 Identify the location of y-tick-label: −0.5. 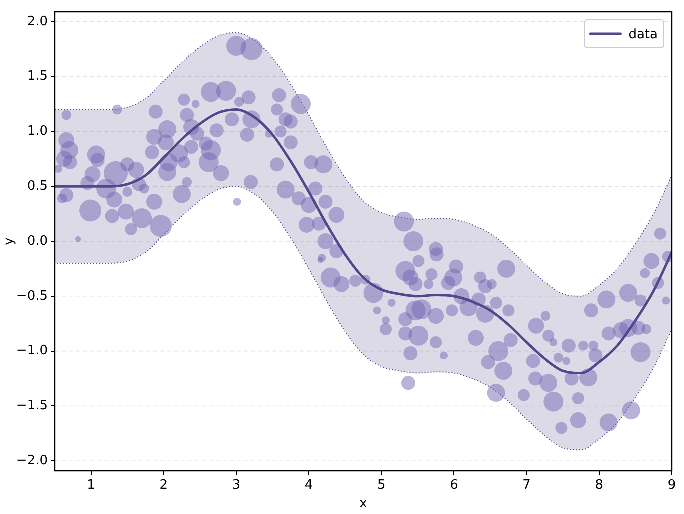
(32, 296).